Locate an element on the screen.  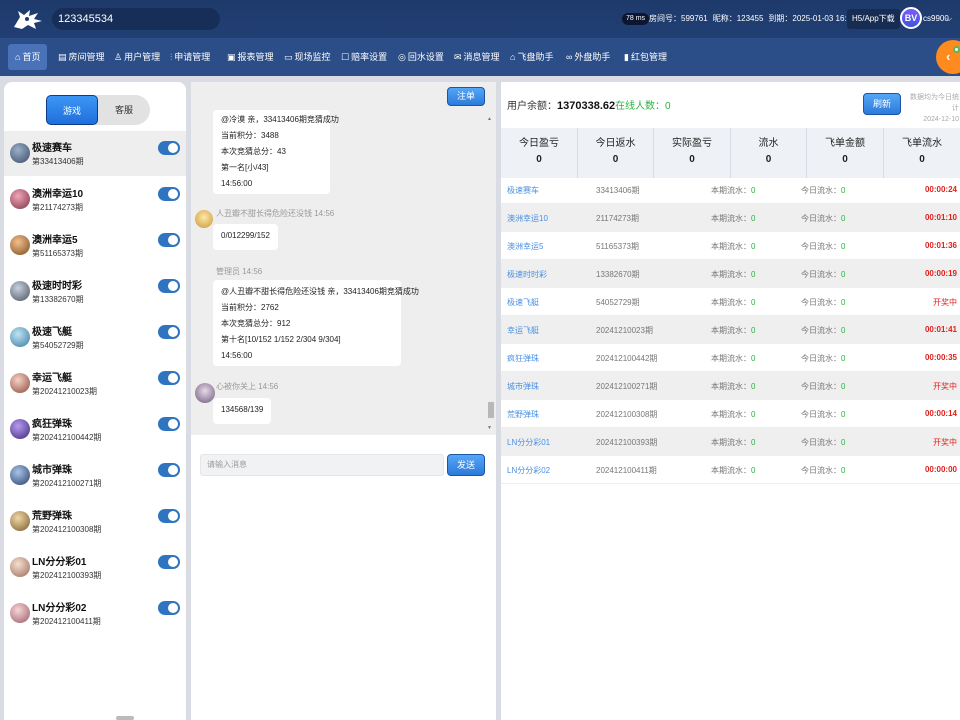
countdown: 00:01:36 is located at coordinates (940, 245).